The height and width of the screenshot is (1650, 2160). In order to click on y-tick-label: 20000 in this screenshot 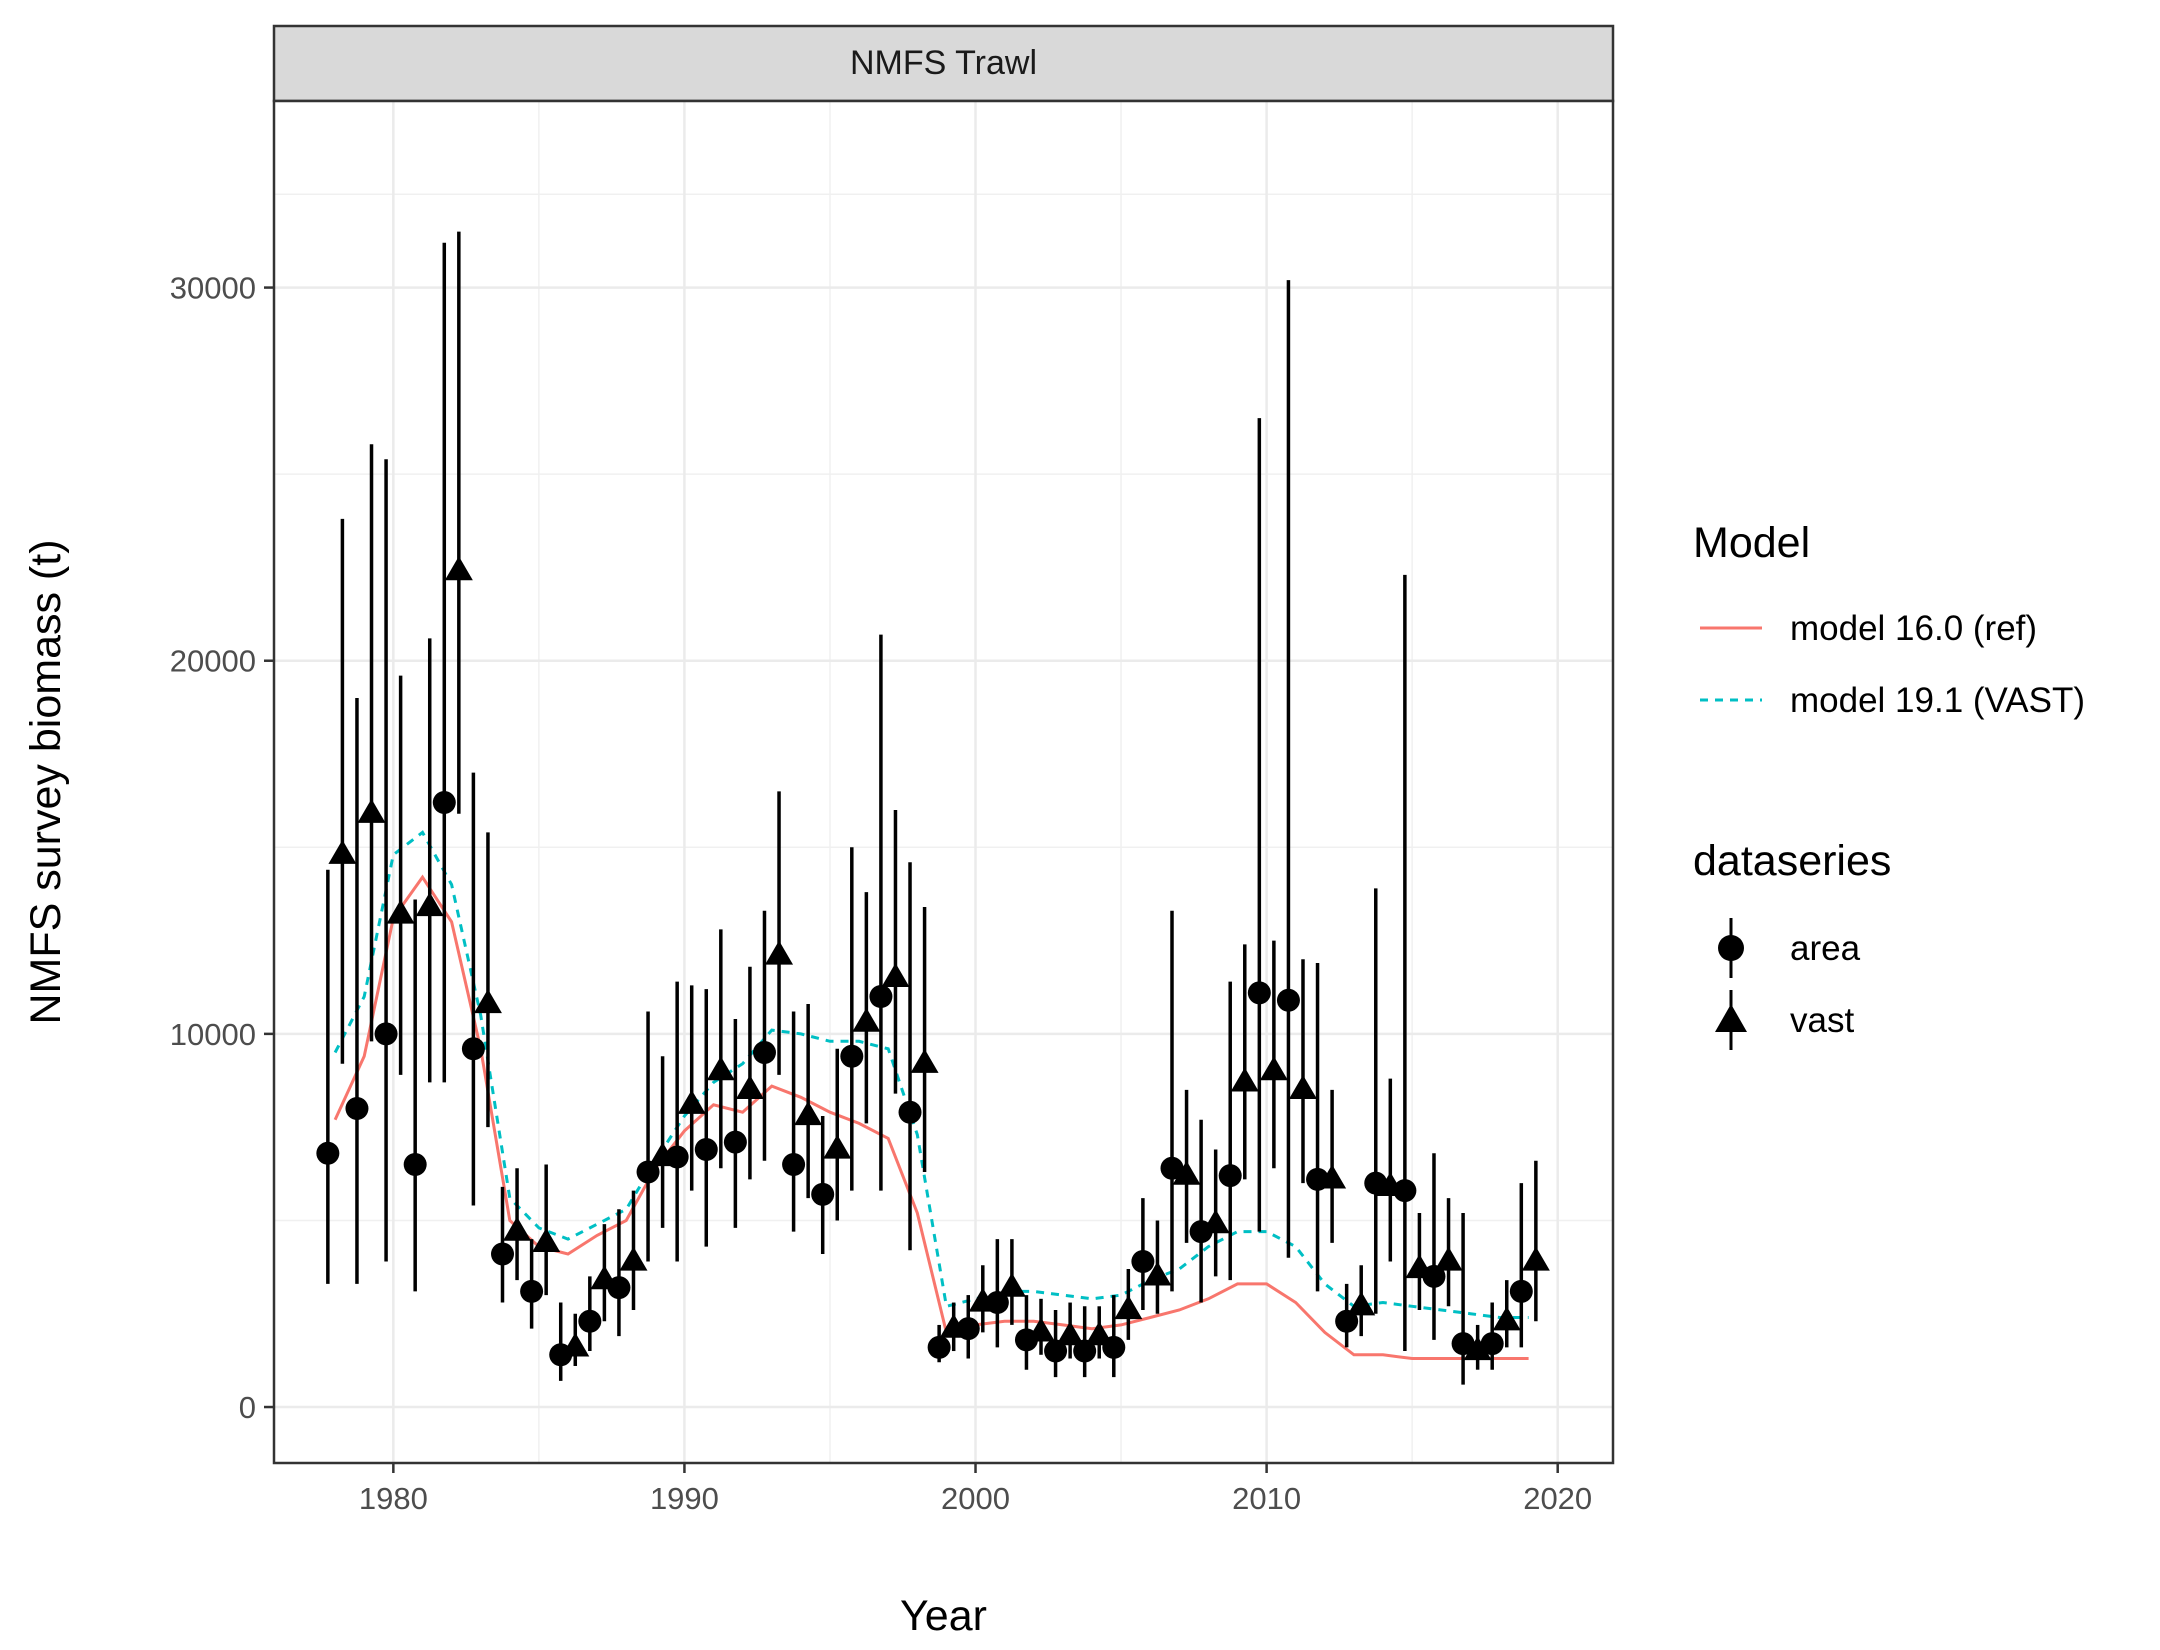, I will do `click(213, 661)`.